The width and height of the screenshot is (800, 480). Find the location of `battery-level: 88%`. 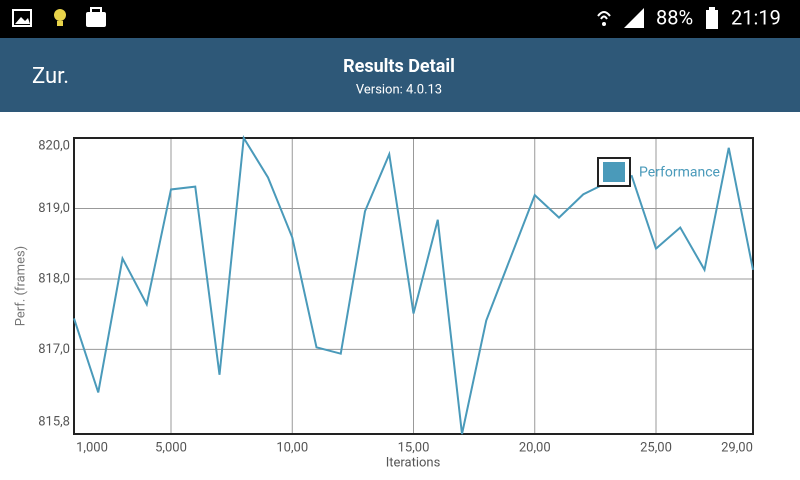

battery-level: 88% is located at coordinates (674, 17).